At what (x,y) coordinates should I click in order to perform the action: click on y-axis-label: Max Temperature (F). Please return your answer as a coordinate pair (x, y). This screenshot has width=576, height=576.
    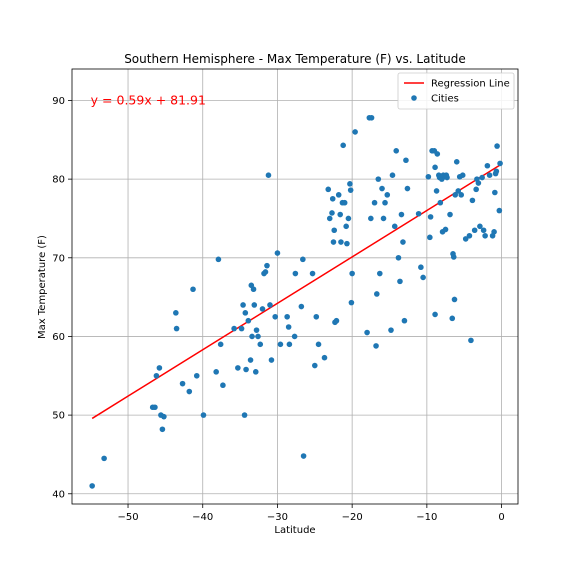
    Looking at the image, I should click on (42, 287).